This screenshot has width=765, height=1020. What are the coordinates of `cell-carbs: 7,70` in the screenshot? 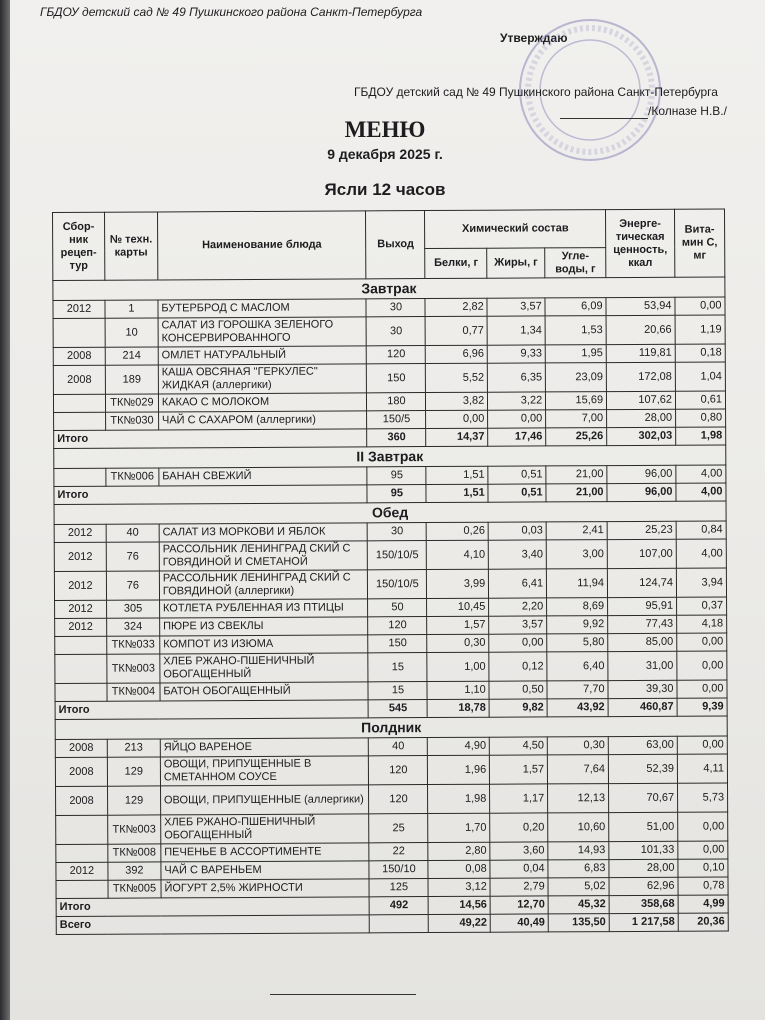 It's located at (578, 689).